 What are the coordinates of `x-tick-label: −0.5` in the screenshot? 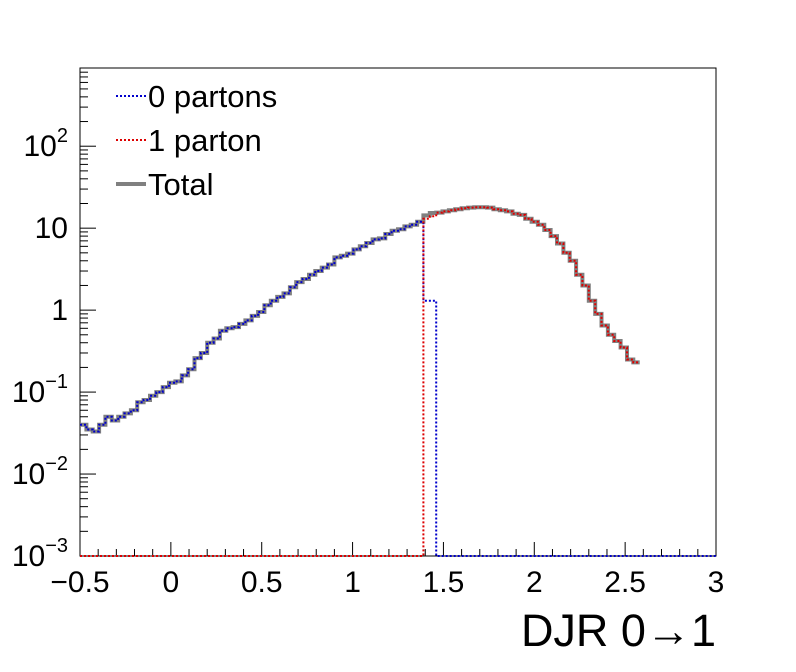 It's located at (79, 582).